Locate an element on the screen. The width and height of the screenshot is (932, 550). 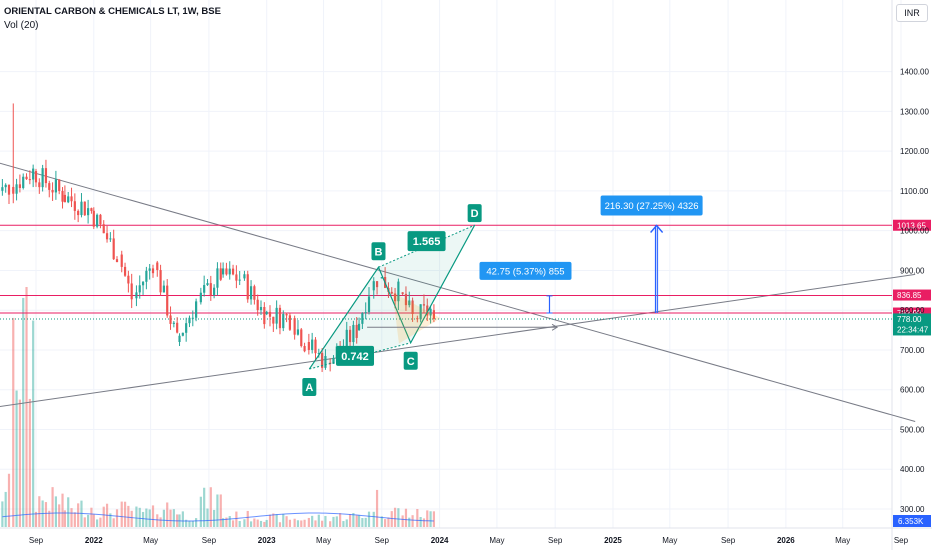
price-tick-label: 800.00 is located at coordinates (912, 310).